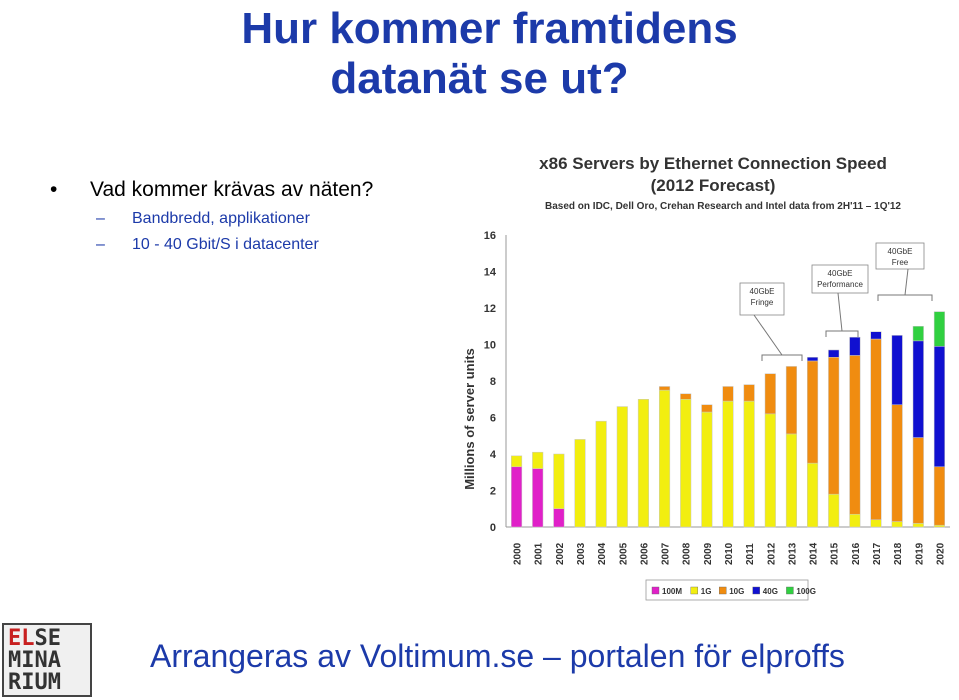  Describe the element at coordinates (814, 553) in the screenshot. I see `x-tick-label: 2014` at that location.